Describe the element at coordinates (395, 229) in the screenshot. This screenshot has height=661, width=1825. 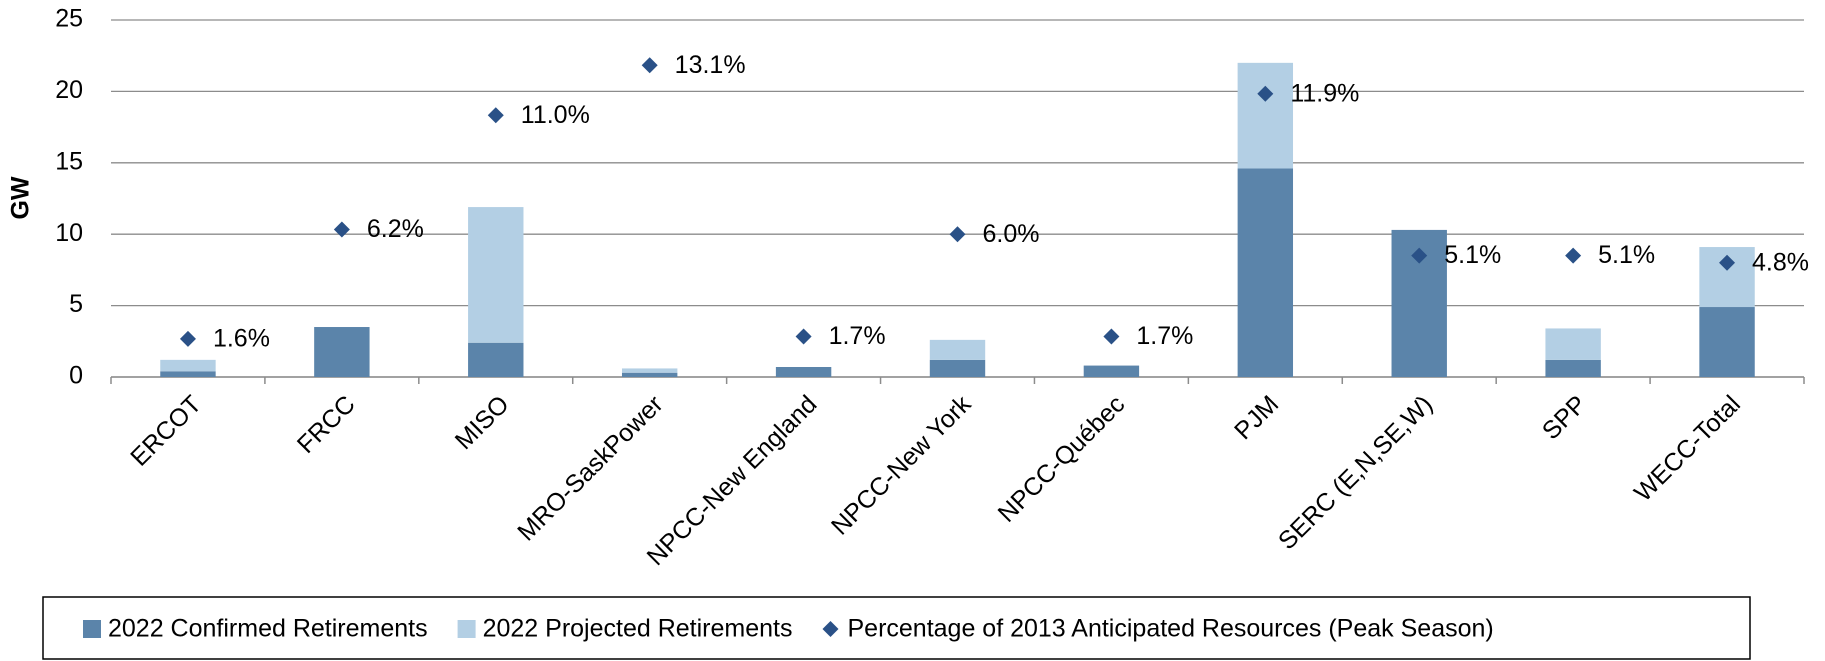
I see `data-label: 6.2%` at that location.